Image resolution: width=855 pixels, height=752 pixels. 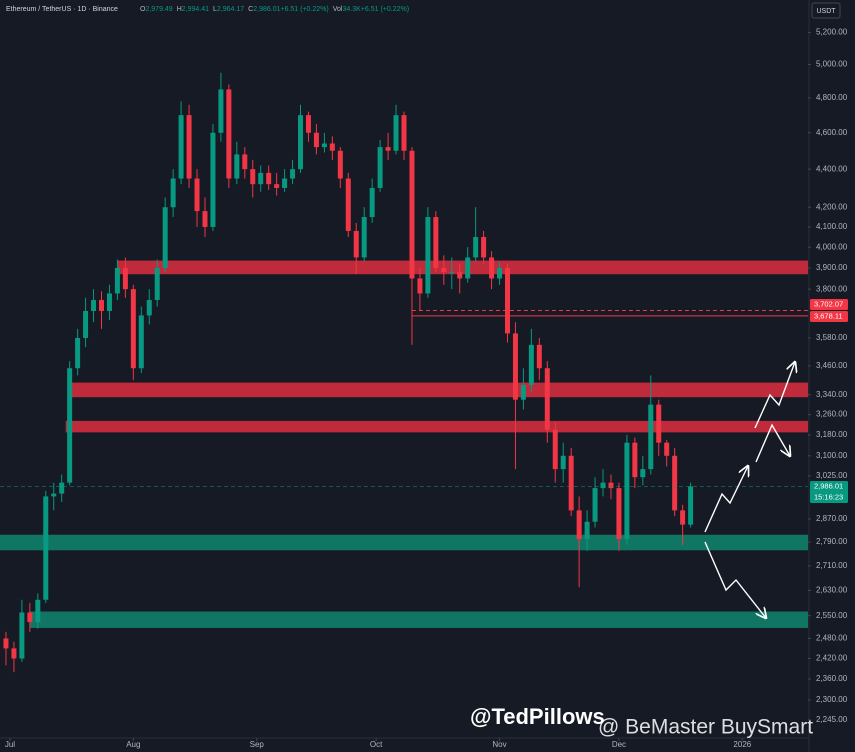 What do you see at coordinates (832, 288) in the screenshot?
I see `y-tick-label: 3,800.00` at bounding box center [832, 288].